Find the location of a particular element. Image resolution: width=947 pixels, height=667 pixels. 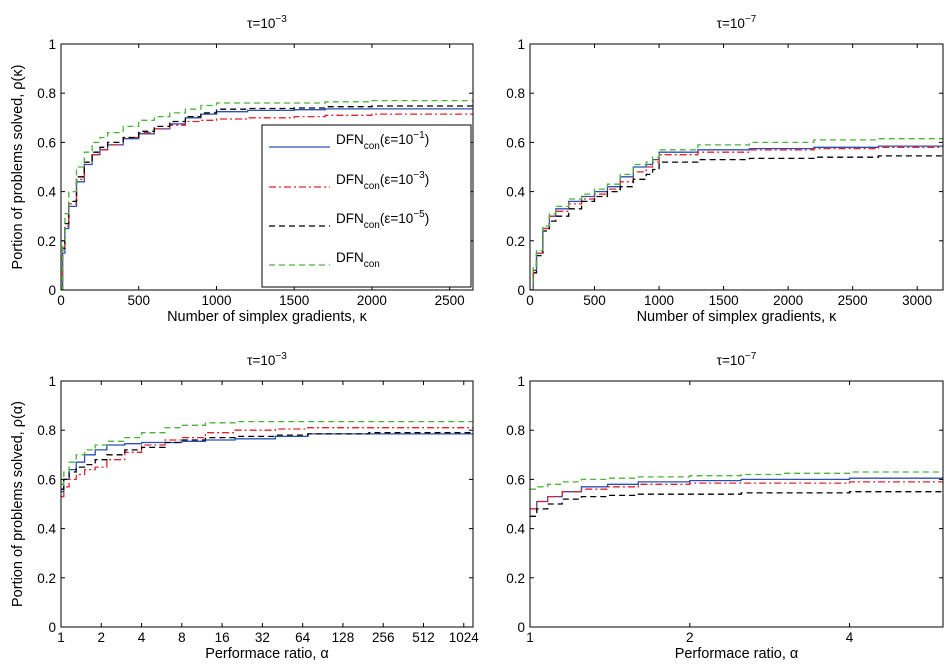

legend-box is located at coordinates (366, 206).